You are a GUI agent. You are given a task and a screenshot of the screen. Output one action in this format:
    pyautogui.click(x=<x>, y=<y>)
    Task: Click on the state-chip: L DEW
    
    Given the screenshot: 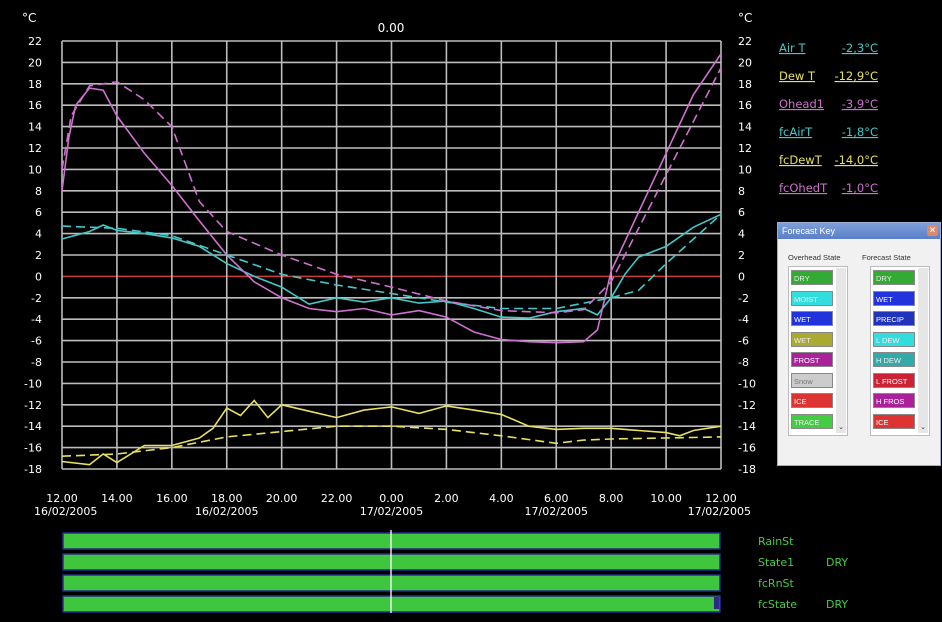 What is the action you would take?
    pyautogui.click(x=894, y=339)
    